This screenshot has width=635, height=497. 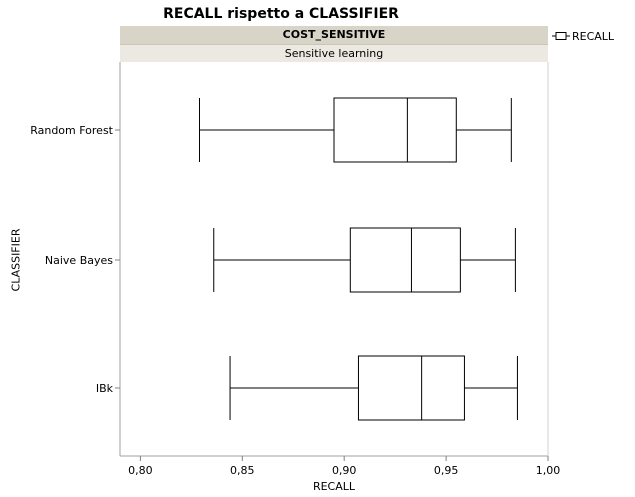 I want to click on panel-subheader: Sensitive learning, so click(x=334, y=53).